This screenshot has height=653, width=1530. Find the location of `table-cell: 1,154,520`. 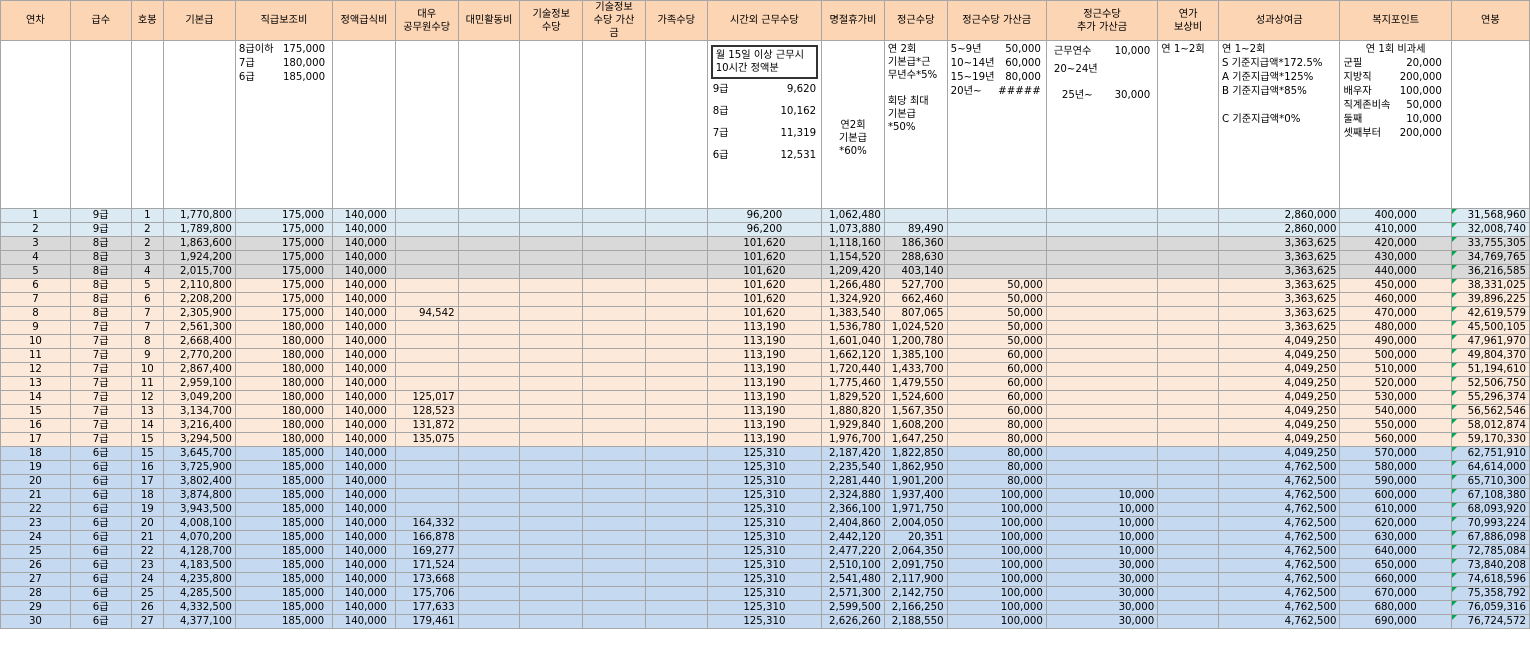

table-cell: 1,154,520 is located at coordinates (853, 257).